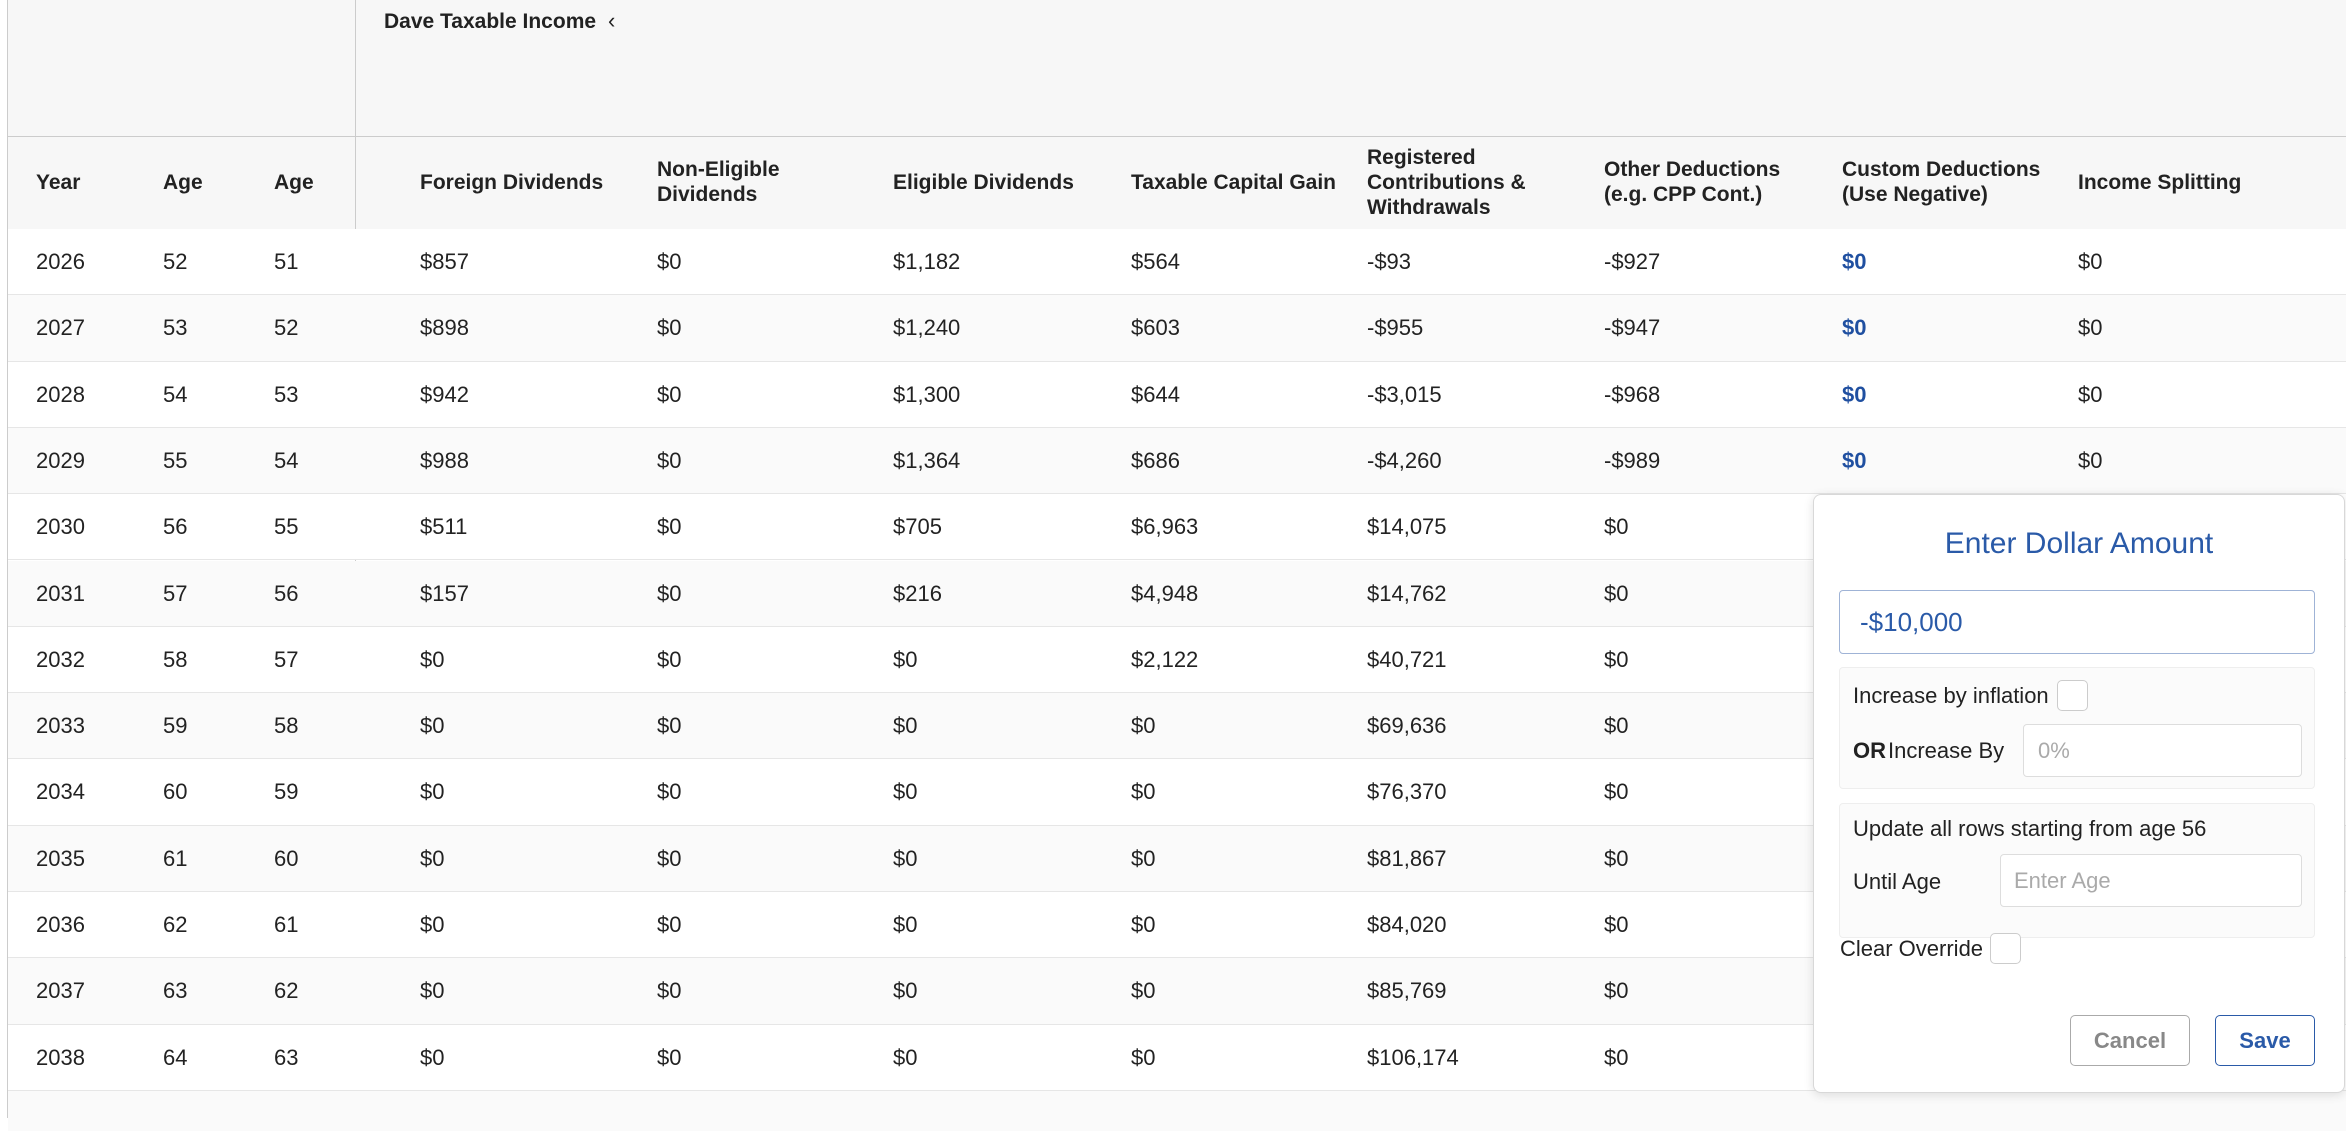 The image size is (2346, 1131). Describe the element at coordinates (1155, 328) in the screenshot. I see `cell: $603` at that location.